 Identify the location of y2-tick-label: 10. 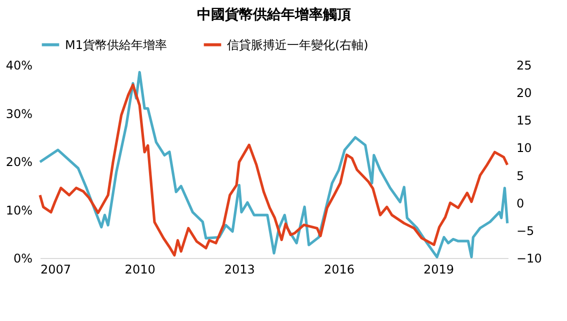
(524, 148).